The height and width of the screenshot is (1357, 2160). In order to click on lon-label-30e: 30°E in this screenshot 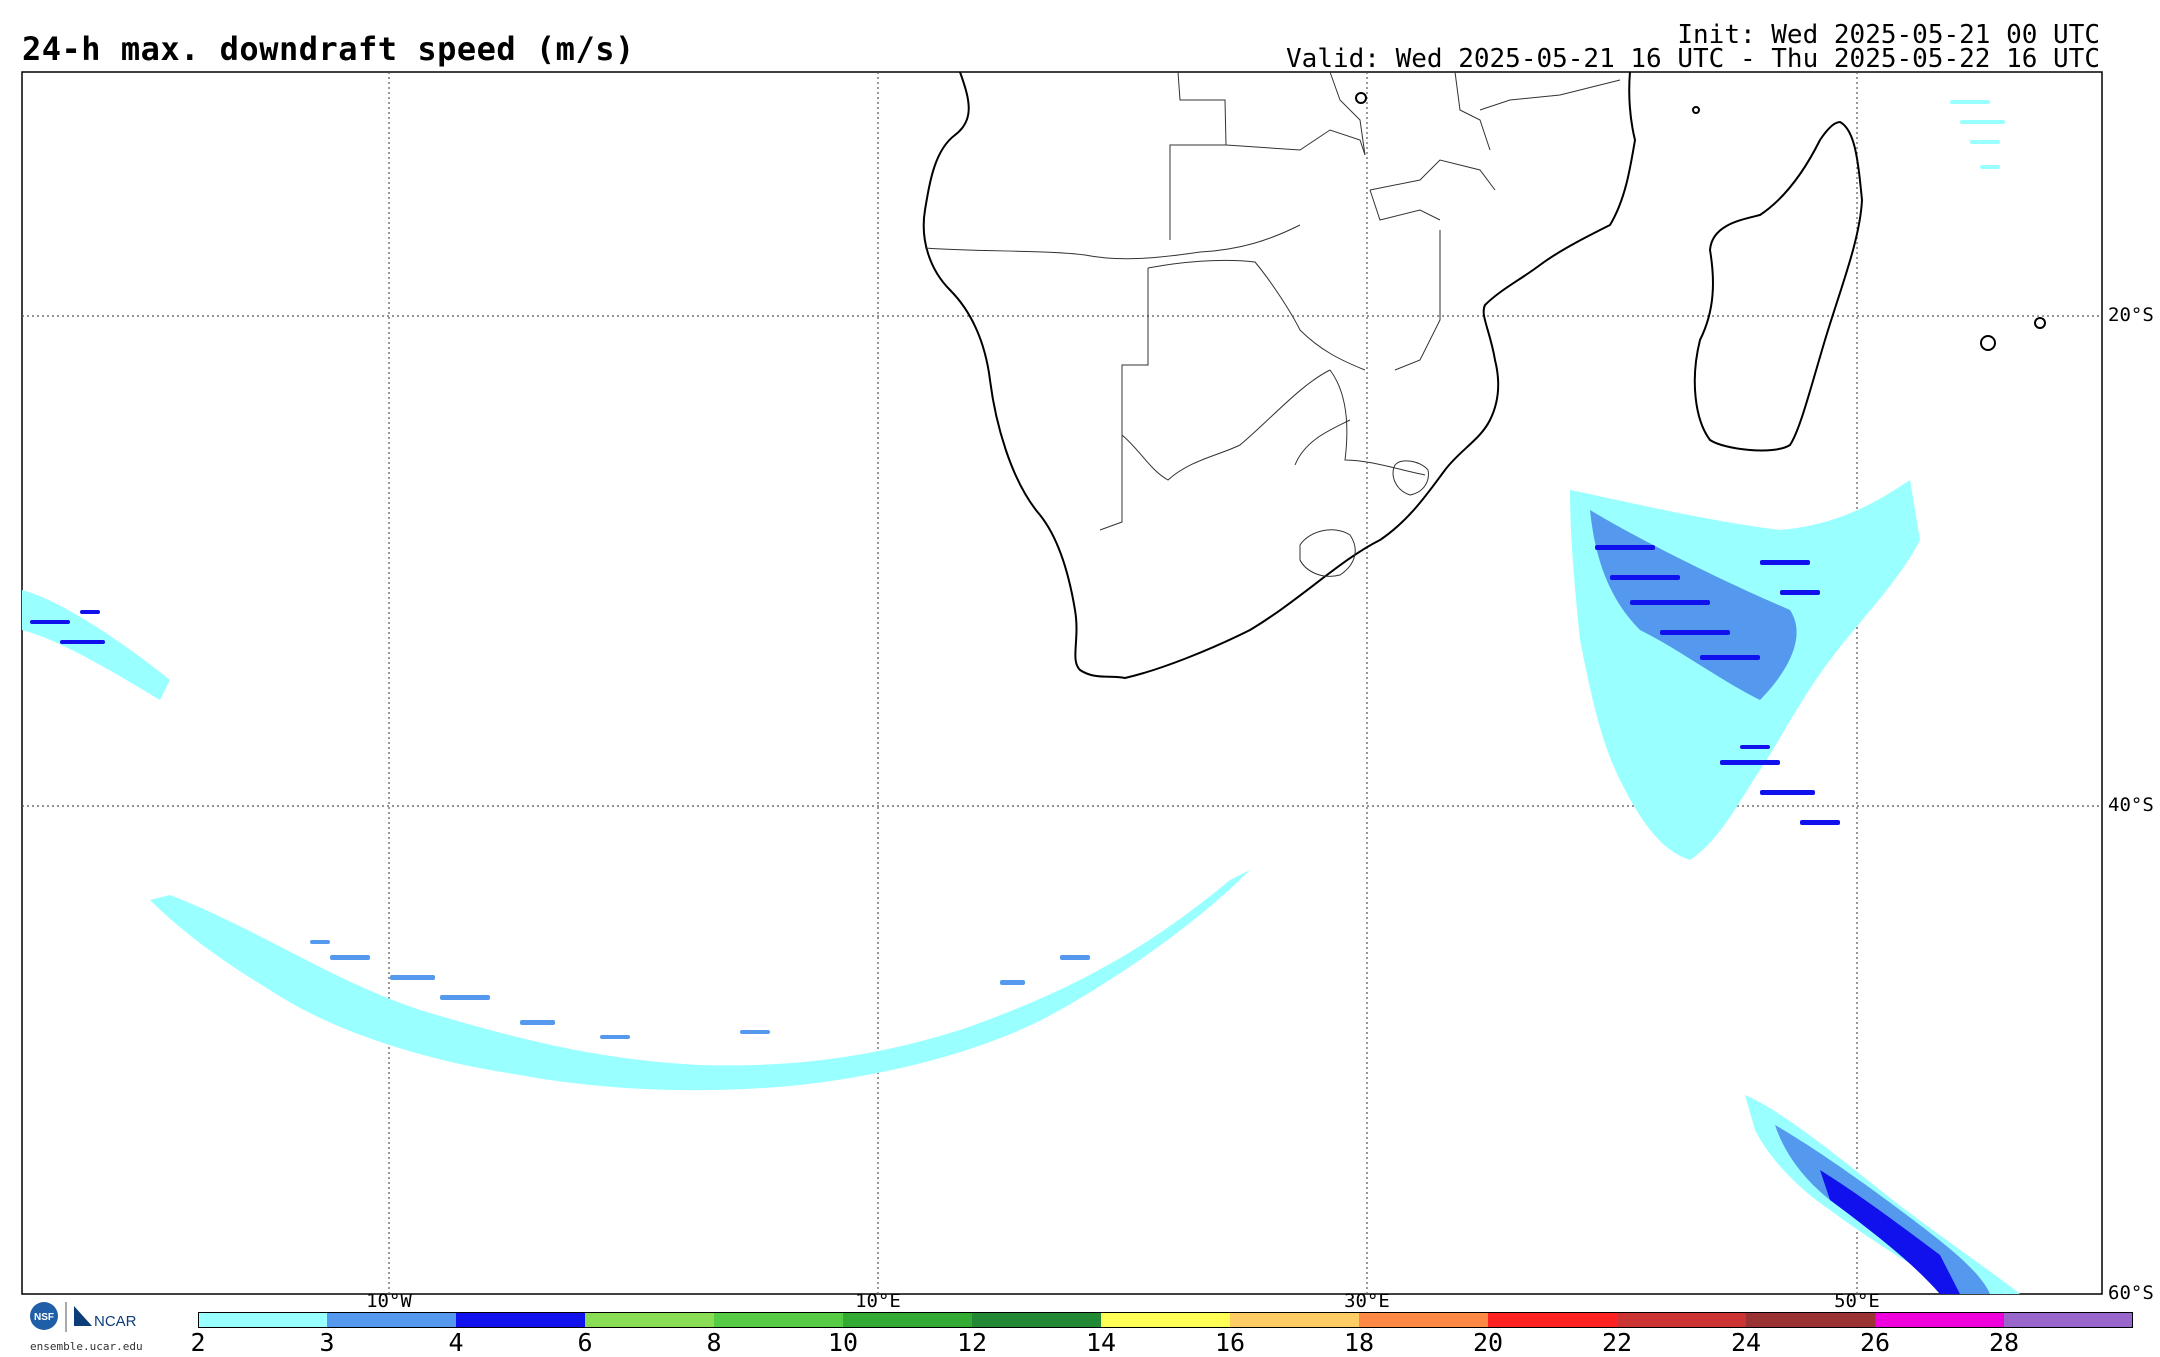, I will do `click(1367, 1301)`.